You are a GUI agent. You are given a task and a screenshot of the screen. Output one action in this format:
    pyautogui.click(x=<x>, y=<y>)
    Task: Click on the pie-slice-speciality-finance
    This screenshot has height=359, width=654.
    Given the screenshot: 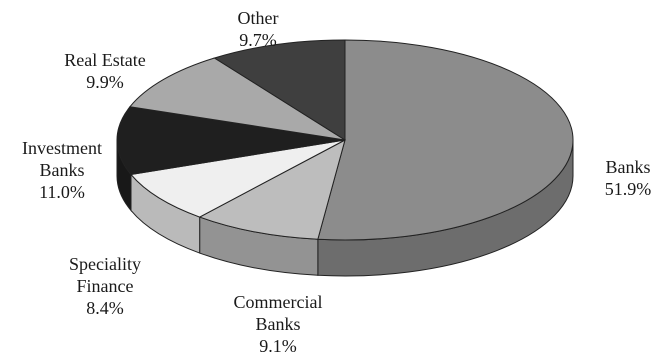 What is the action you would take?
    pyautogui.click(x=238, y=178)
    